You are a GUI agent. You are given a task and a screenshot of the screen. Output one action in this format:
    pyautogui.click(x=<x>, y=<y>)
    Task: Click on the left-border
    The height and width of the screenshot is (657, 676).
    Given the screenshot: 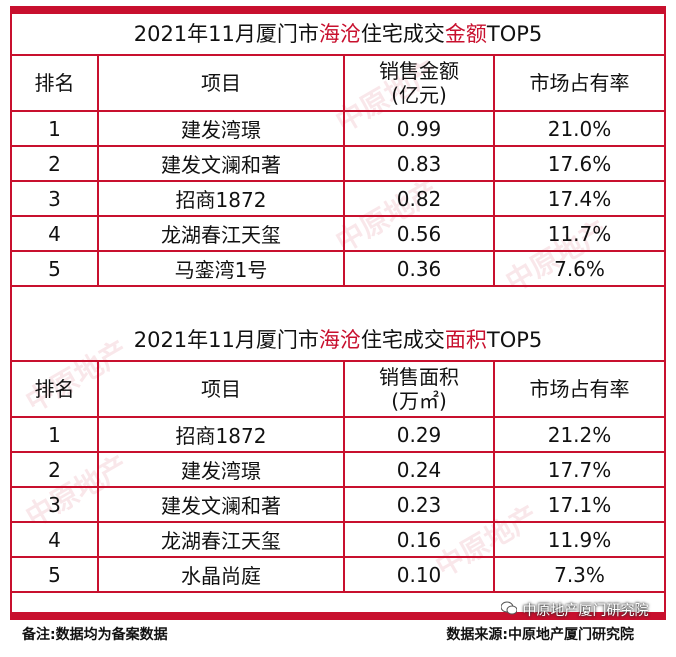 What is the action you would take?
    pyautogui.click(x=11, y=313)
    